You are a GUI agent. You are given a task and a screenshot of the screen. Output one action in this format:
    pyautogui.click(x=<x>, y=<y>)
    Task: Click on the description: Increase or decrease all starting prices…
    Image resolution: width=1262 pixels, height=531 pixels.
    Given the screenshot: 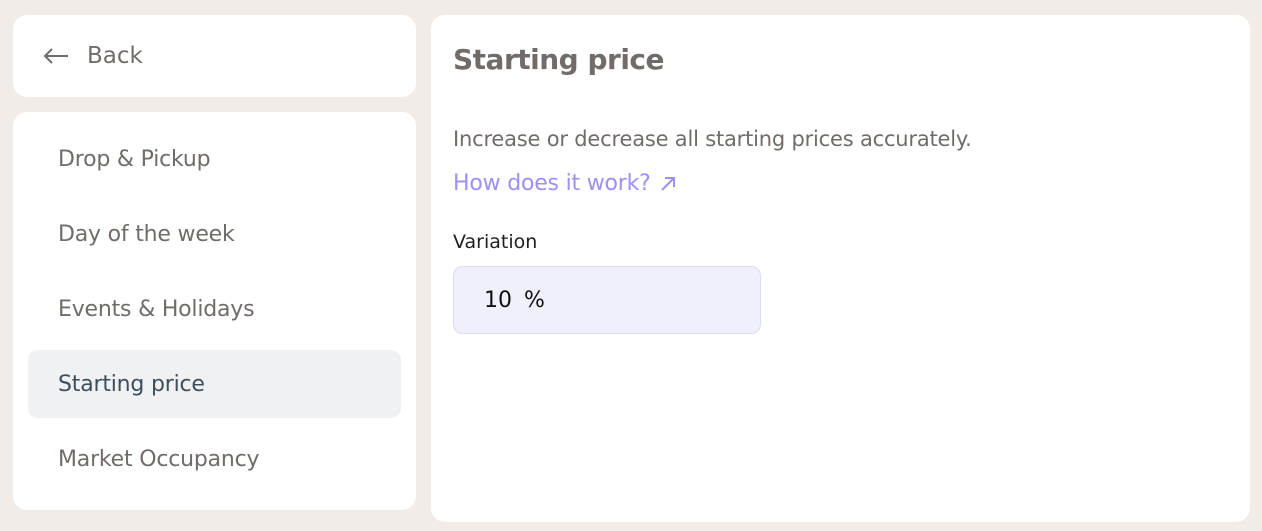 What is the action you would take?
    pyautogui.click(x=712, y=139)
    